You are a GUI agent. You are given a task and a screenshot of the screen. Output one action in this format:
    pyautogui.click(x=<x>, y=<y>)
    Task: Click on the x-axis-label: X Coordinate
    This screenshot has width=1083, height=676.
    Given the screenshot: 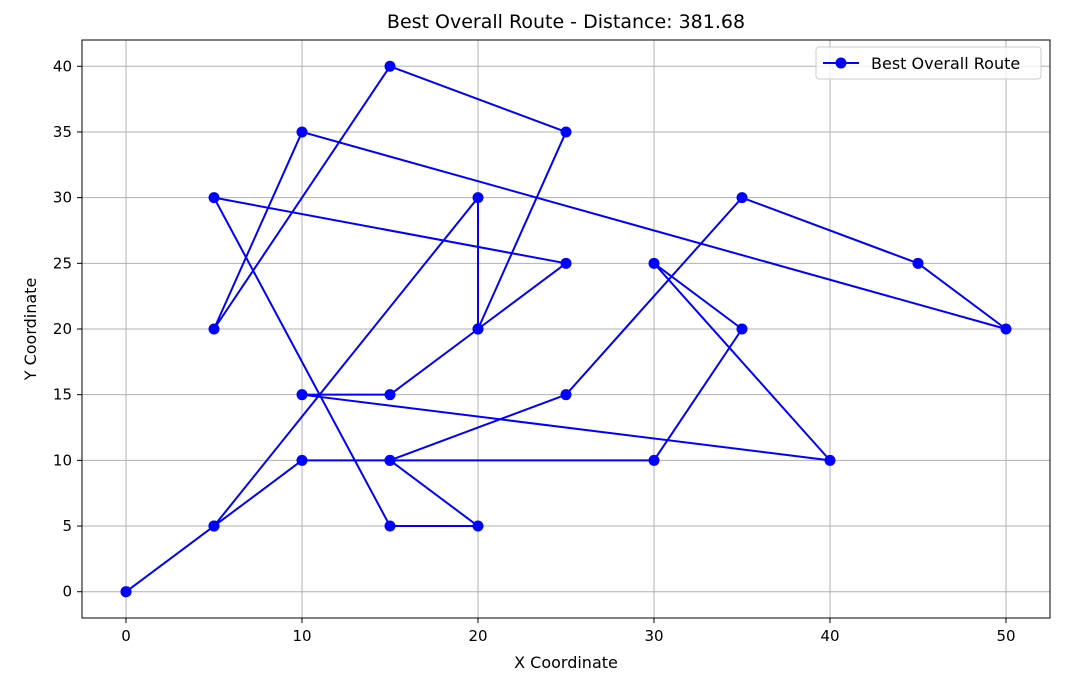 What is the action you would take?
    pyautogui.click(x=566, y=662)
    